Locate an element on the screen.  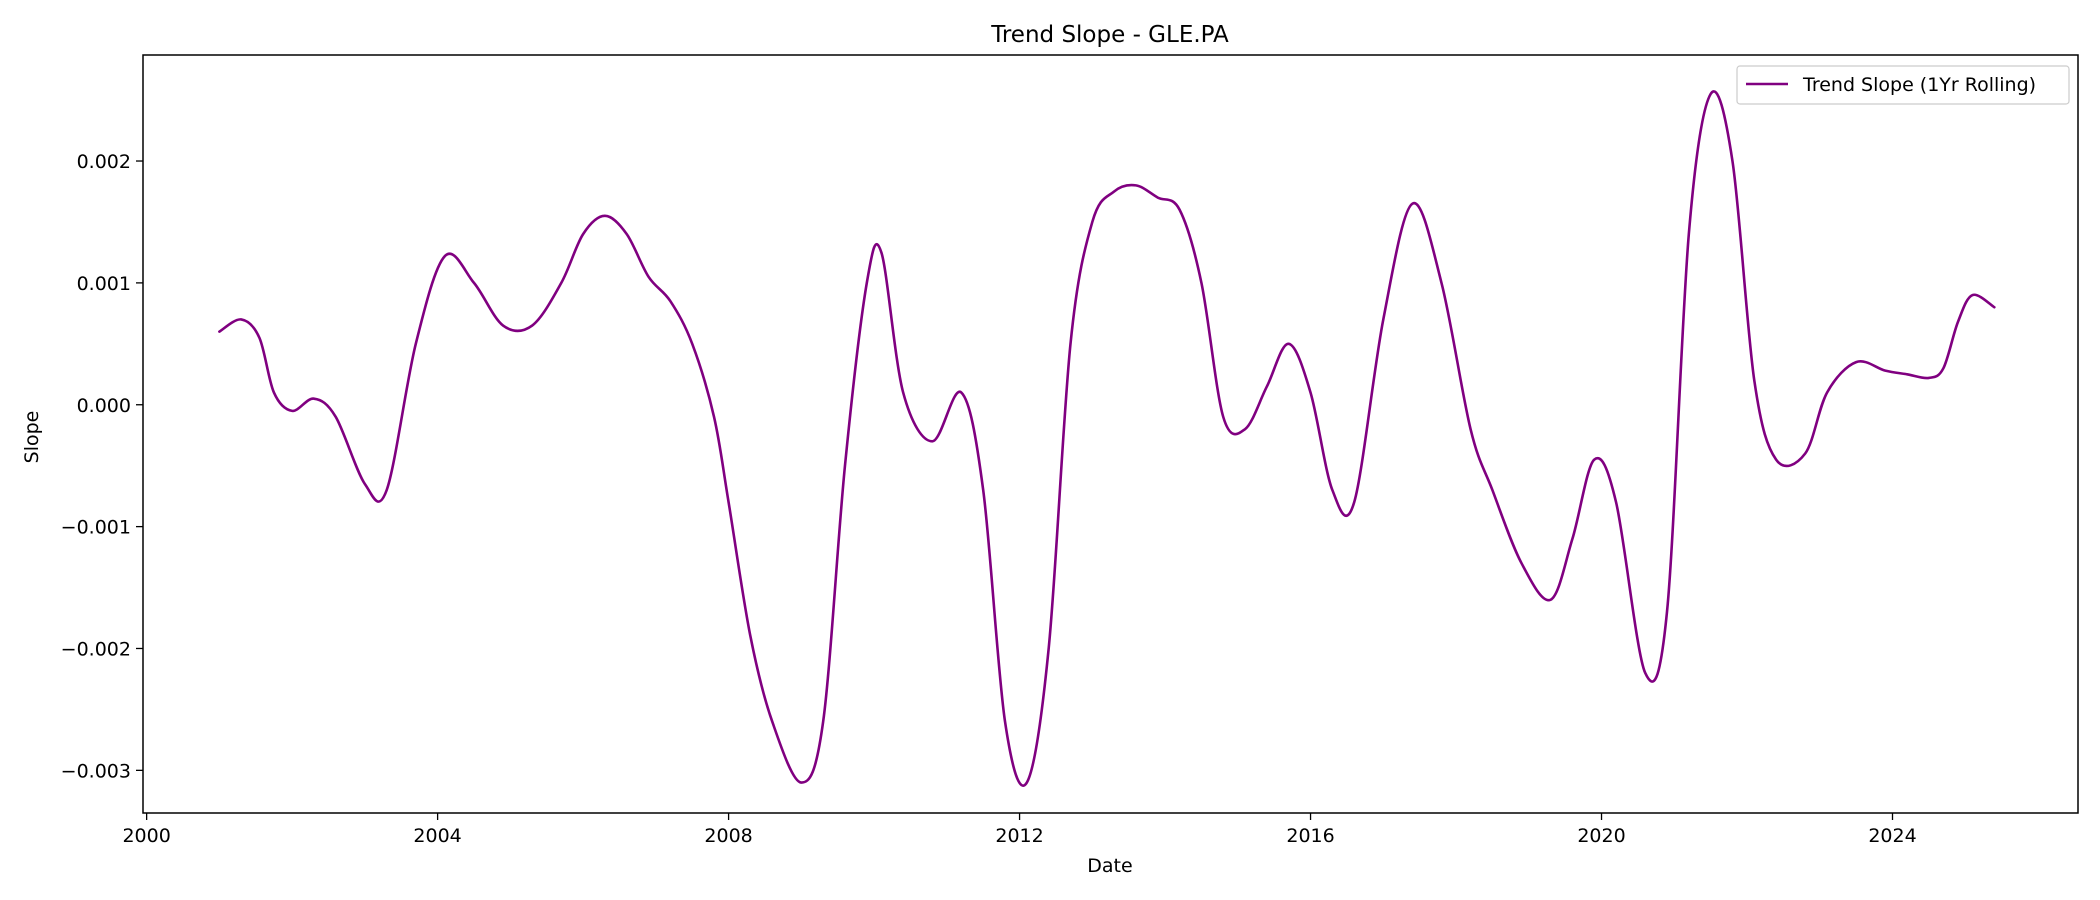
y-tick-label: 0.001 is located at coordinates (104, 284).